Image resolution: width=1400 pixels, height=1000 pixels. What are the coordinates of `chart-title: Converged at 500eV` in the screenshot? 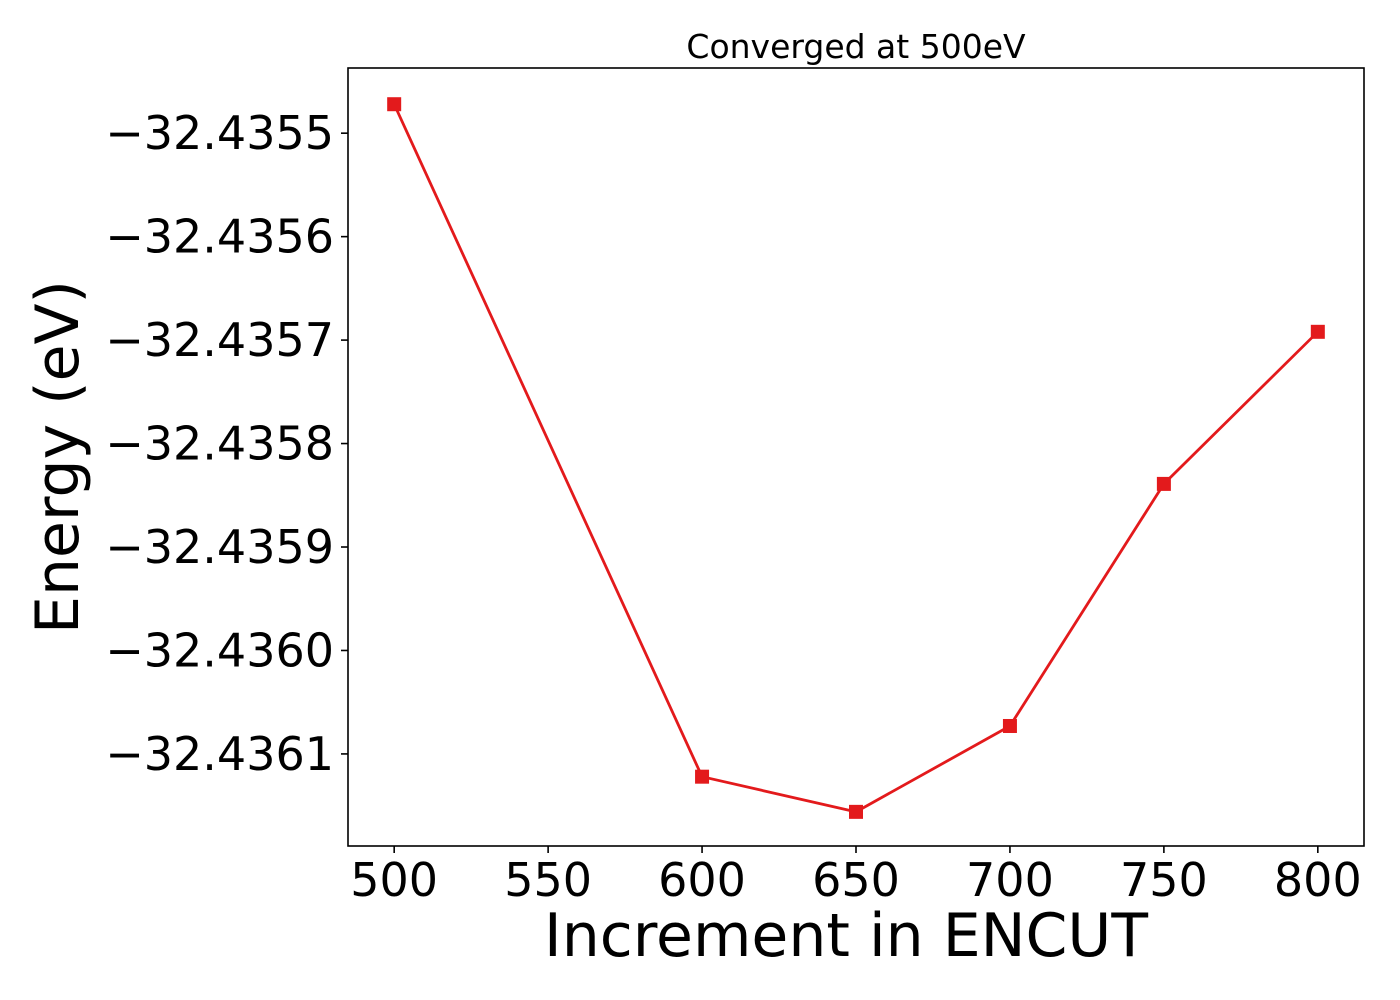 It's located at (856, 46).